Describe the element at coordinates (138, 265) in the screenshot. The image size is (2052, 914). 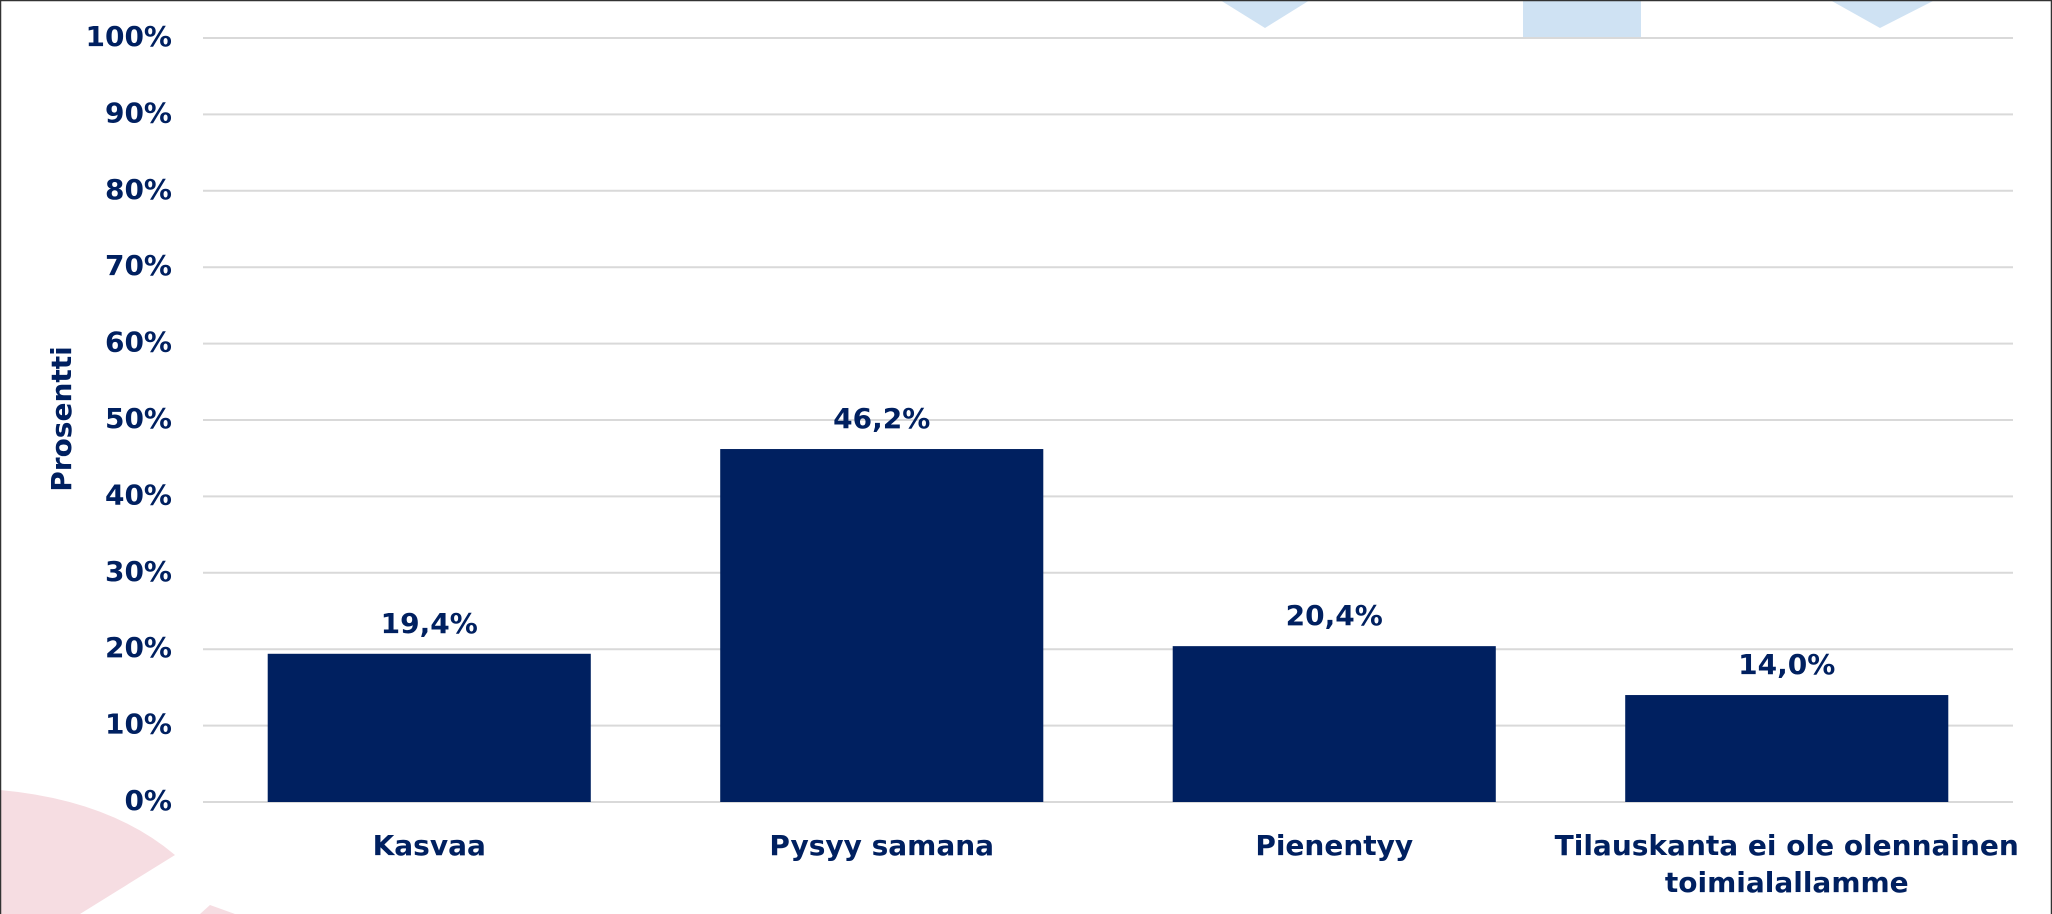
I see `y-tick-label: 70%` at that location.